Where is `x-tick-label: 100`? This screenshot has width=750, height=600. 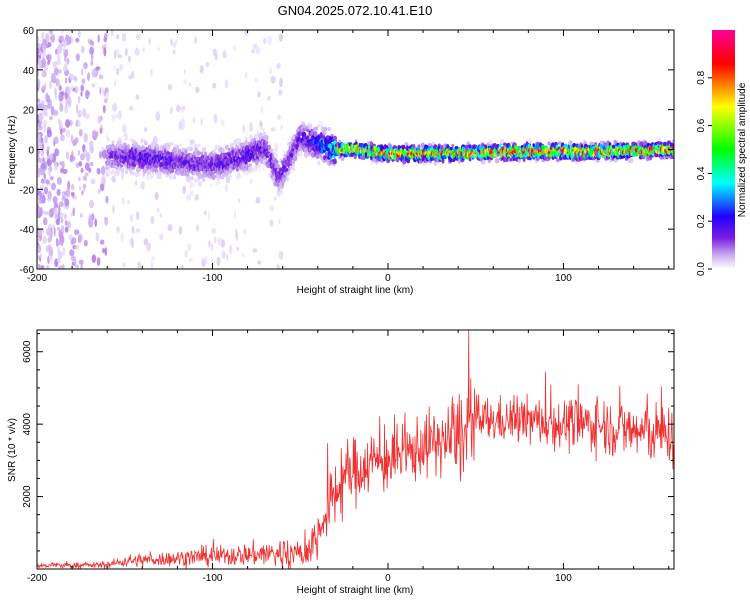
x-tick-label: 100 is located at coordinates (563, 278).